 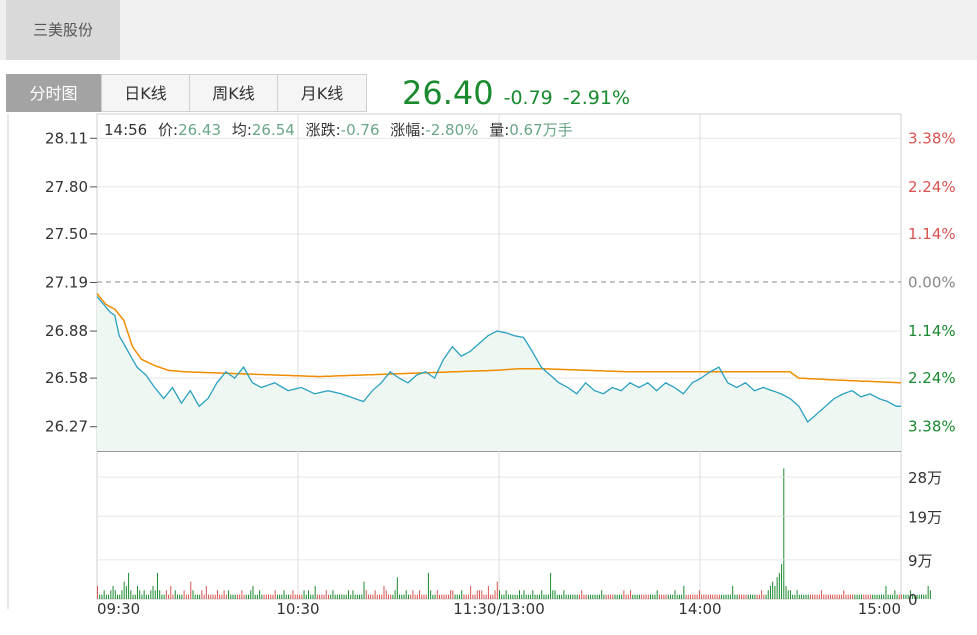 I want to click on stock-name-tab: 三美股份, so click(x=63, y=30).